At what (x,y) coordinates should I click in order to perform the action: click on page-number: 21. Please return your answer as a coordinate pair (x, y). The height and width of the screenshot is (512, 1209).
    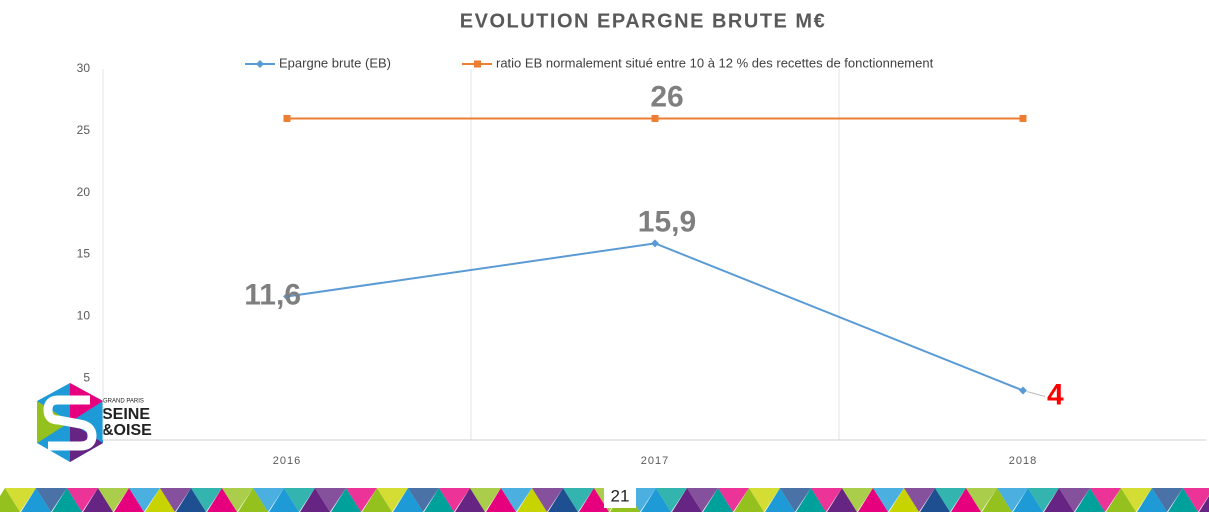
    Looking at the image, I should click on (620, 495).